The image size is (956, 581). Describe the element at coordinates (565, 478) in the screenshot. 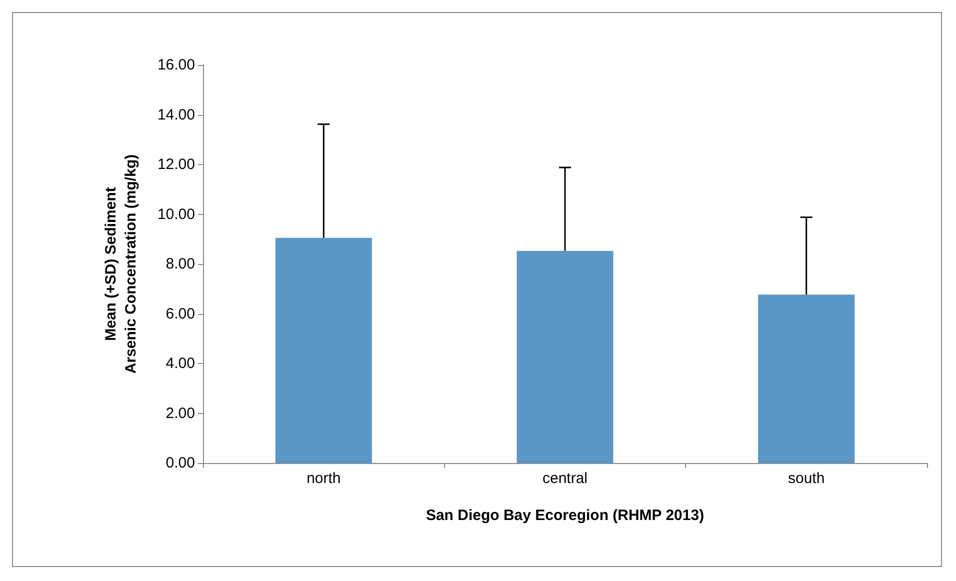

I see `x-tick-label: central` at that location.